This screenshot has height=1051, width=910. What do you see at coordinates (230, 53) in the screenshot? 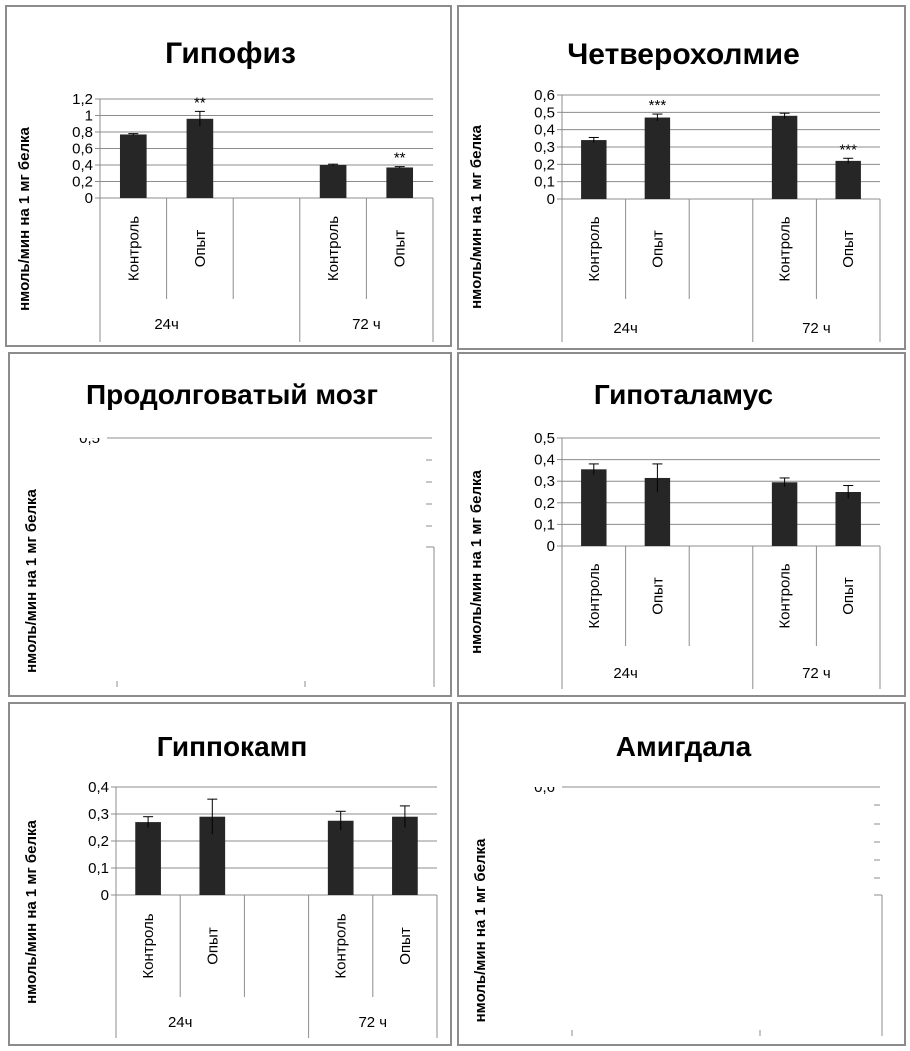
I see `chart-title: Гипофиз` at bounding box center [230, 53].